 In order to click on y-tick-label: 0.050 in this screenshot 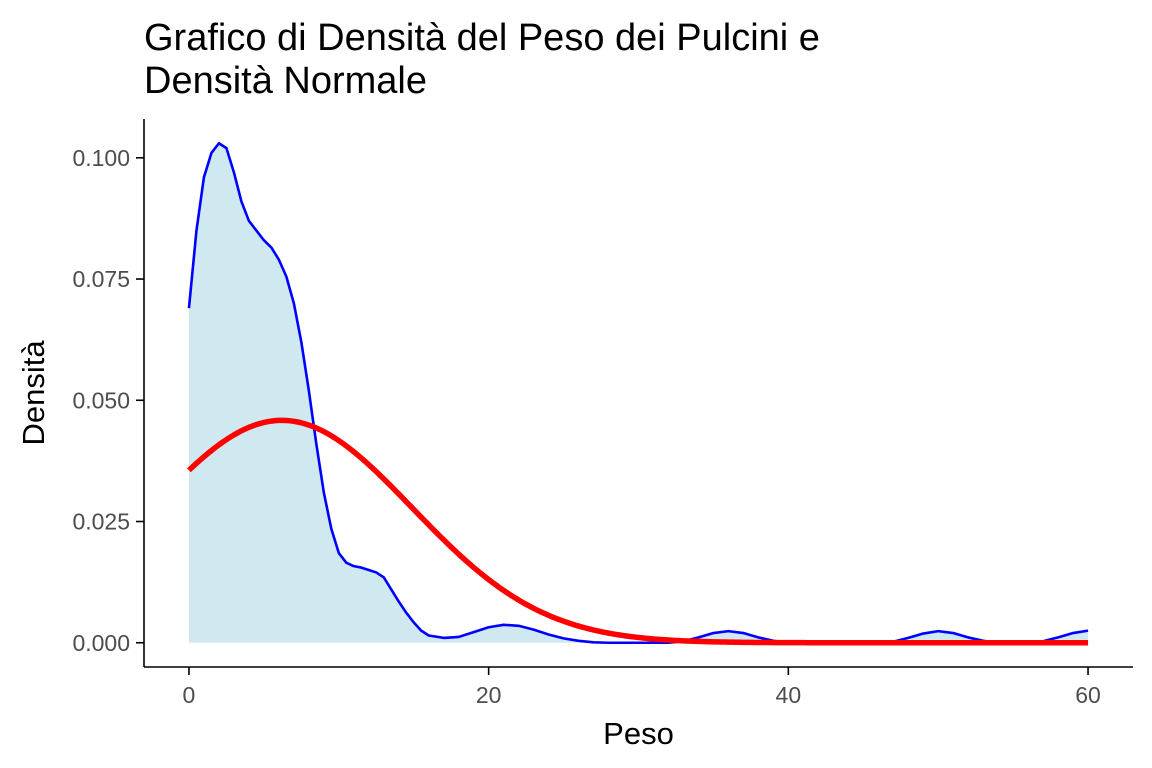, I will do `click(101, 400)`.